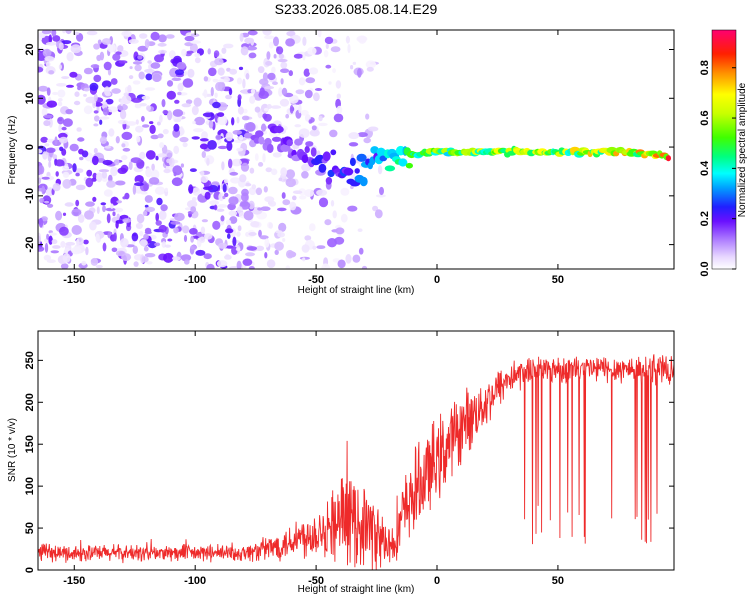 The height and width of the screenshot is (600, 750). Describe the element at coordinates (558, 280) in the screenshot. I see `spectrogram-x-tick-label: 50` at that location.